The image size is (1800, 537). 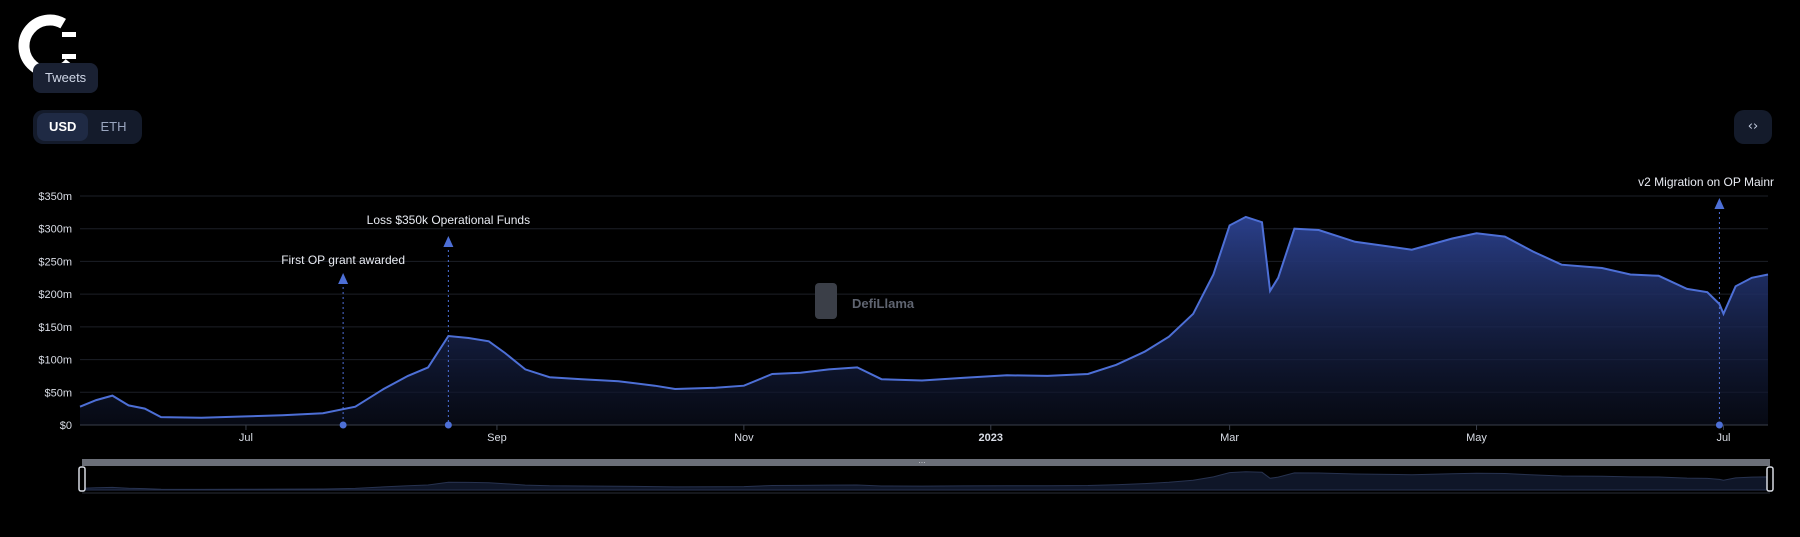 I want to click on y-tick-label: $150m, so click(x=55, y=328).